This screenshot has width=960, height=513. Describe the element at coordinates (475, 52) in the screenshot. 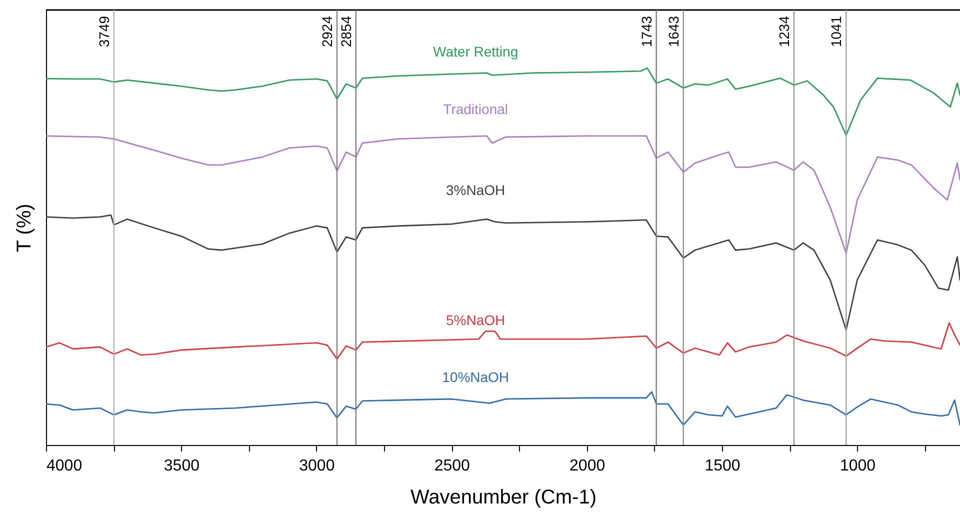

I see `series-label: Water Retting` at that location.